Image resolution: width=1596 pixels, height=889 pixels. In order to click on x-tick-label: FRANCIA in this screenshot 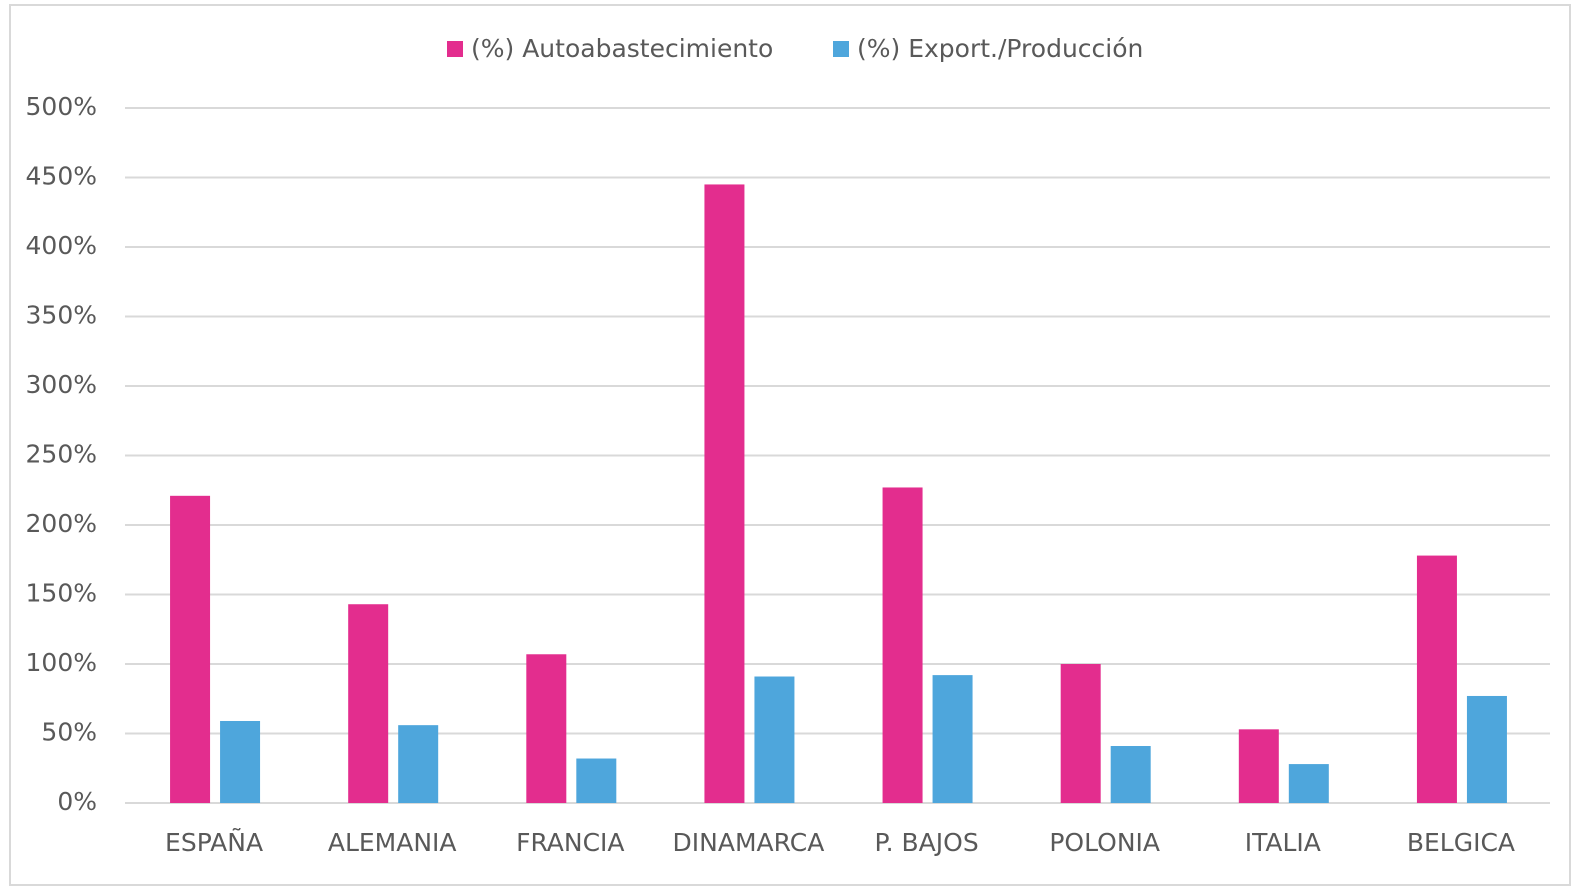, I will do `click(570, 842)`.